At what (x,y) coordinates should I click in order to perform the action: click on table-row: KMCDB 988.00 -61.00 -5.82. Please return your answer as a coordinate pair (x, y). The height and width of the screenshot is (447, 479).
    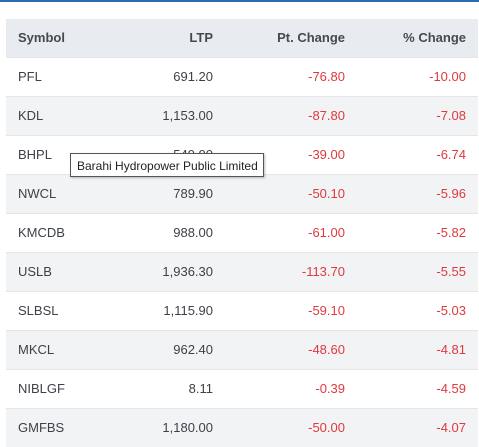
    Looking at the image, I should click on (242, 232).